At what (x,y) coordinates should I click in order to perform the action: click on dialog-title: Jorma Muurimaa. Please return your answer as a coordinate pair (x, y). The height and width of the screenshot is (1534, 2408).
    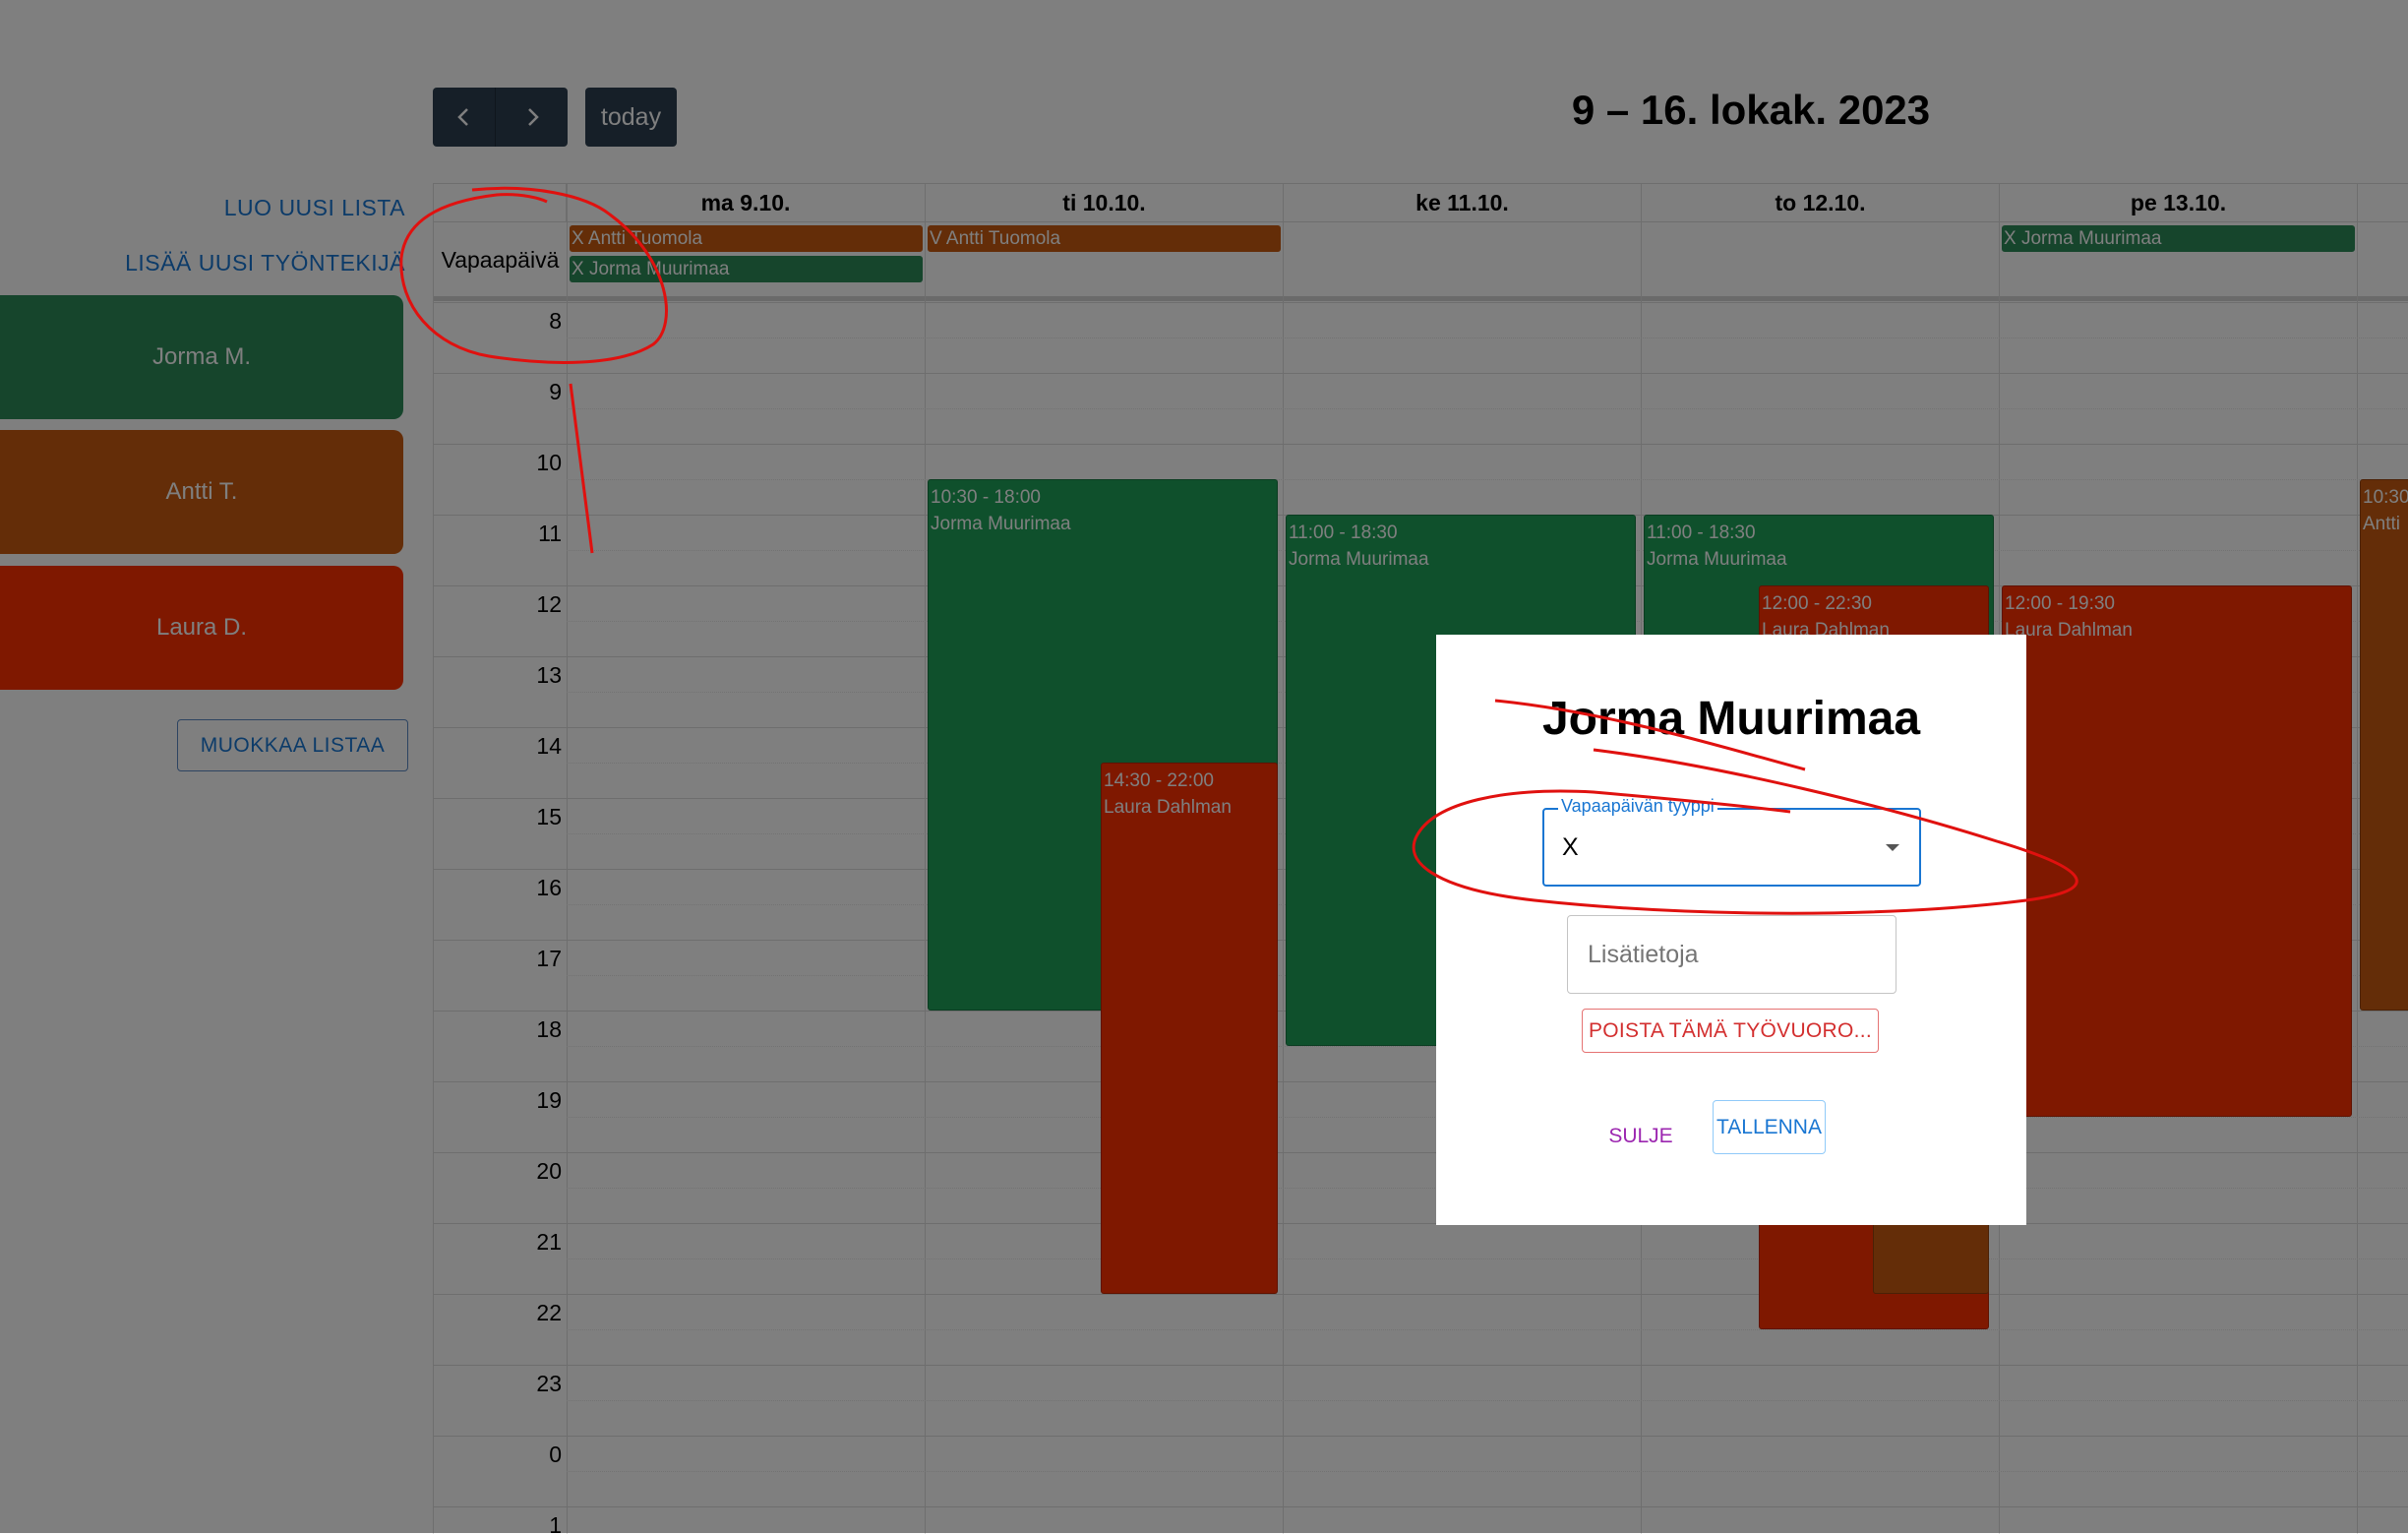
    Looking at the image, I should click on (1731, 719).